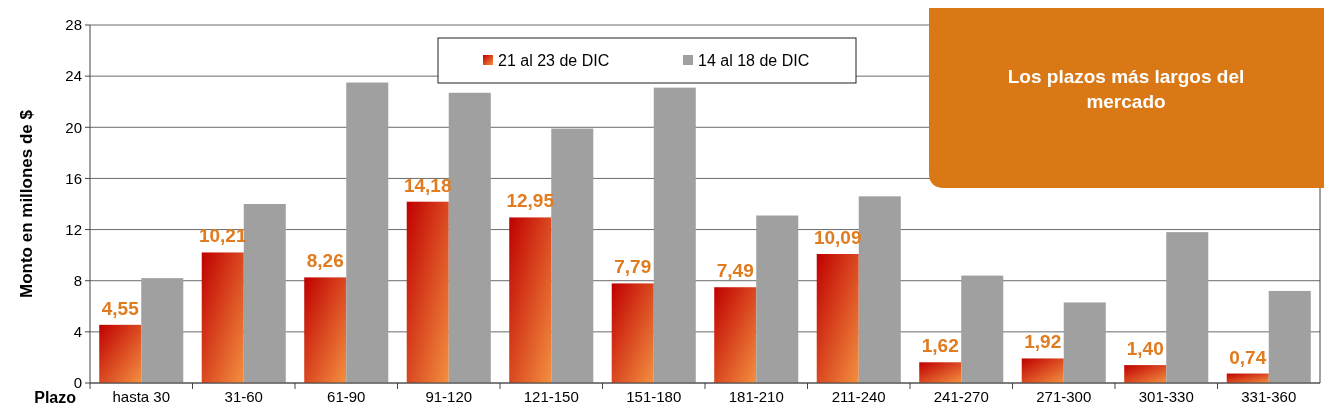  What do you see at coordinates (141, 396) in the screenshot?
I see `x-tick-label: hasta 30` at bounding box center [141, 396].